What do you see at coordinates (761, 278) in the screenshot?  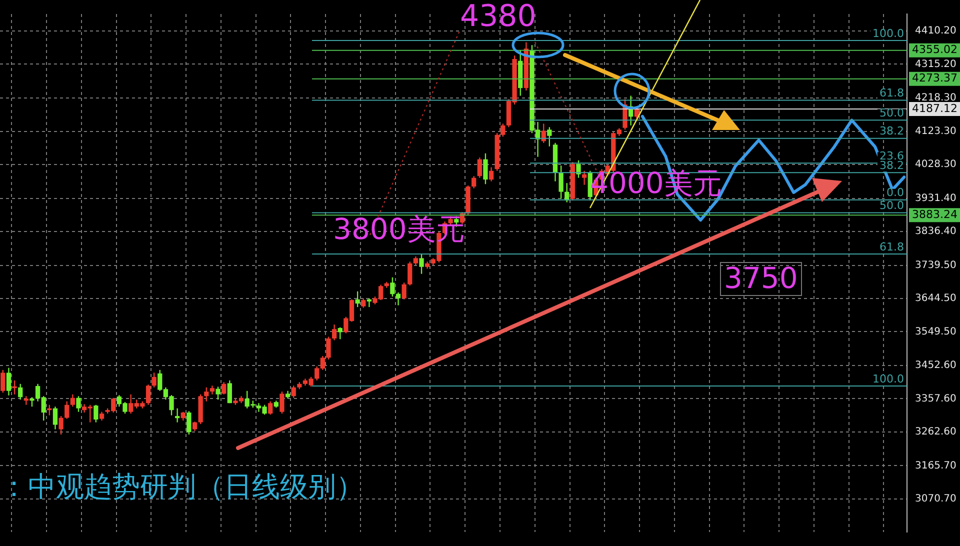 I see `annotation: 3750` at bounding box center [761, 278].